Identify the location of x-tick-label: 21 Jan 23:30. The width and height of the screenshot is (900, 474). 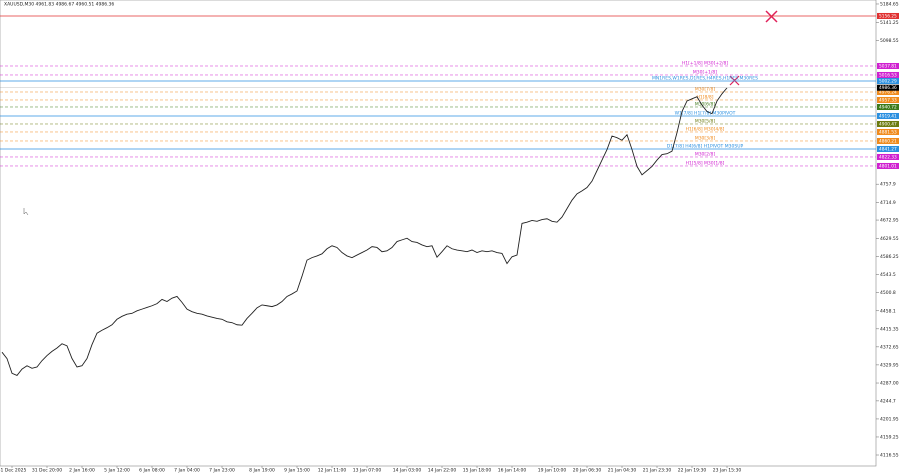
(657, 471).